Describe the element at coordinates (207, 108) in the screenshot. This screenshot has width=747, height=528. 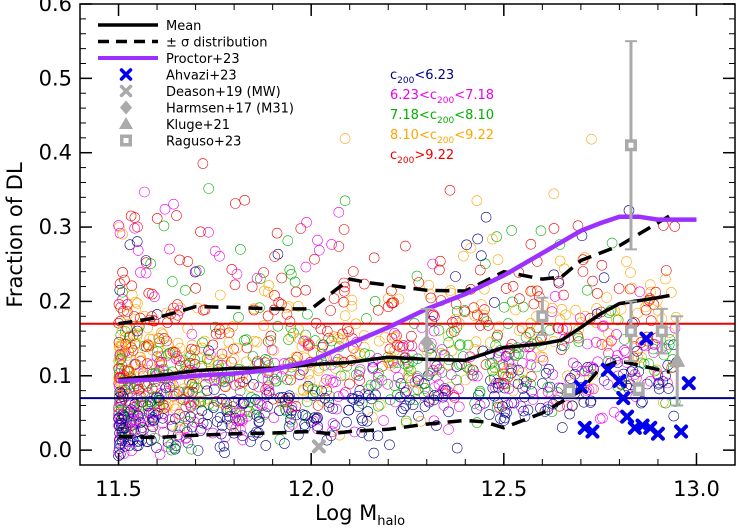
I see `legend-entry: Harmsen+17 (M31)` at that location.